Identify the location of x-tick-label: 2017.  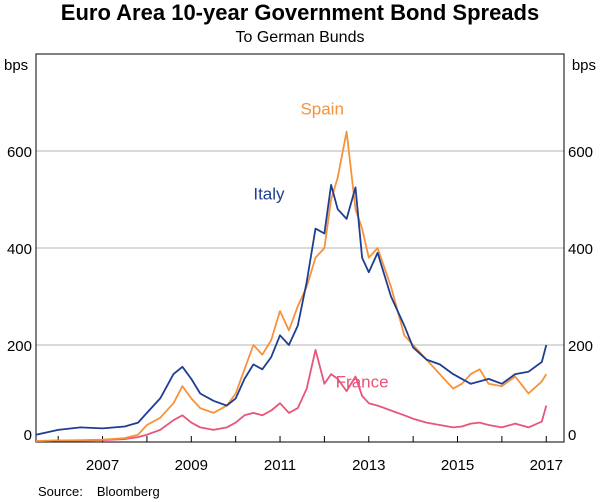
(546, 465).